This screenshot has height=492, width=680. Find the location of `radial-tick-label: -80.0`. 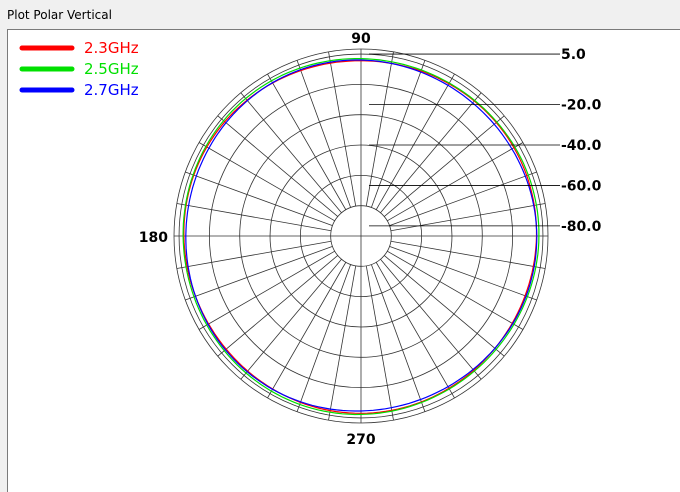

radial-tick-label: -80.0 is located at coordinates (581, 227).